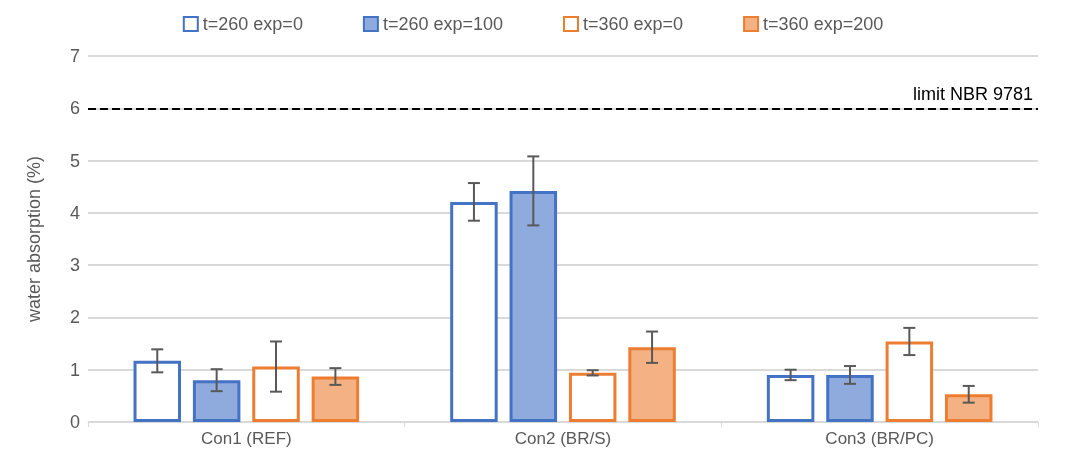  I want to click on y-tick-label: 7, so click(74, 56).